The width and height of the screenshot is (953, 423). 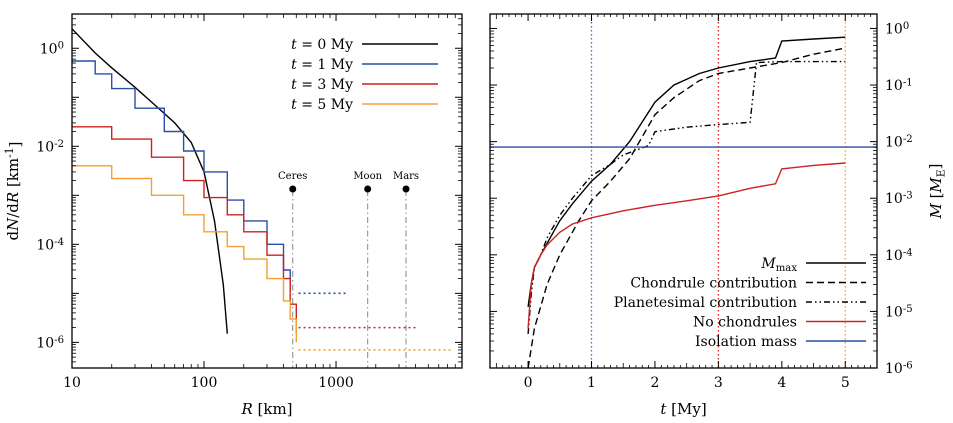 What do you see at coordinates (718, 383) in the screenshot?
I see `x-tick-label-3: 3` at bounding box center [718, 383].